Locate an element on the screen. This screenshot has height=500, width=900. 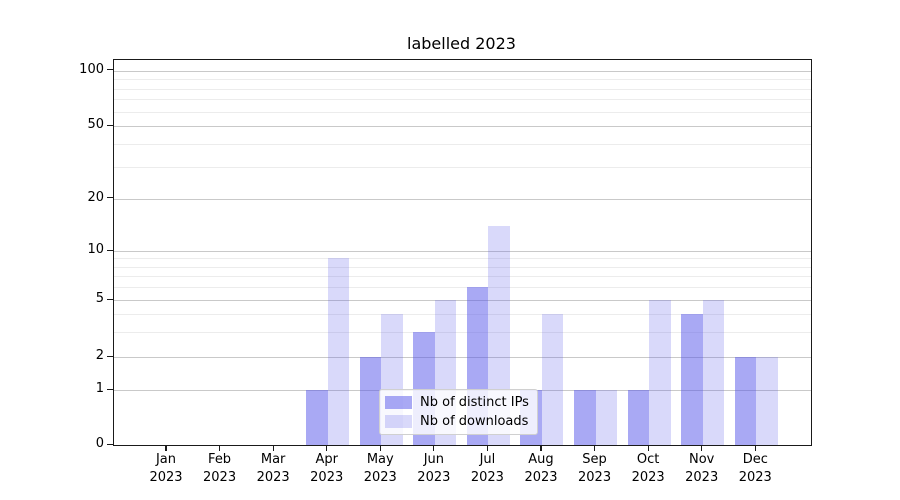
x-tick-month: May is located at coordinates (380, 459).